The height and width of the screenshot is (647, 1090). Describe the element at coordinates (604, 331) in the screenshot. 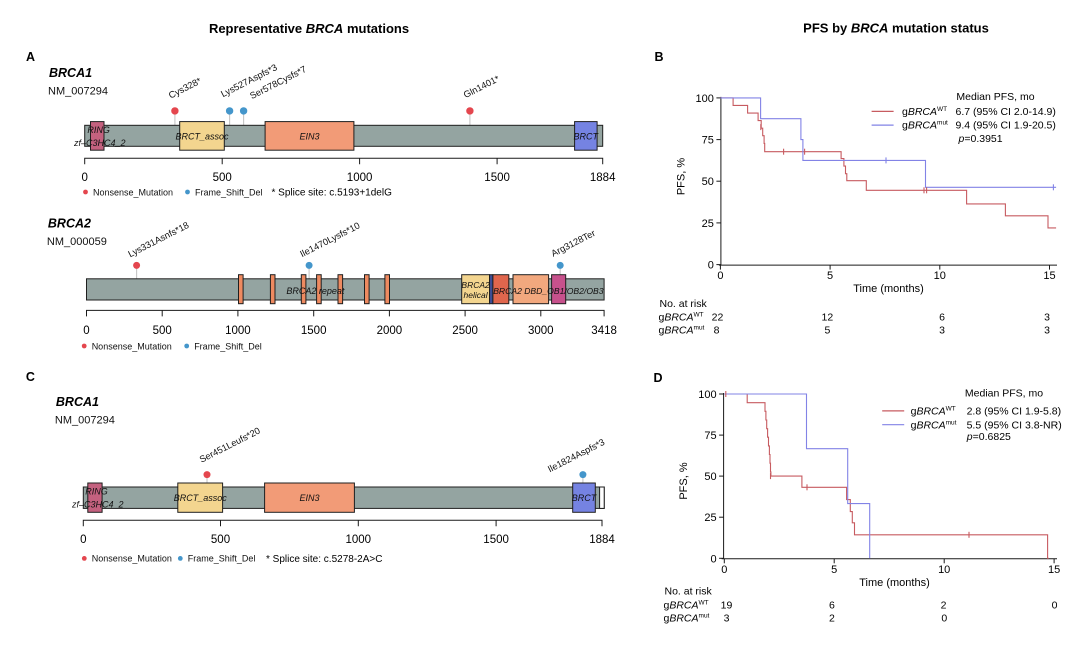

I see `svg-text: 3418` at that location.